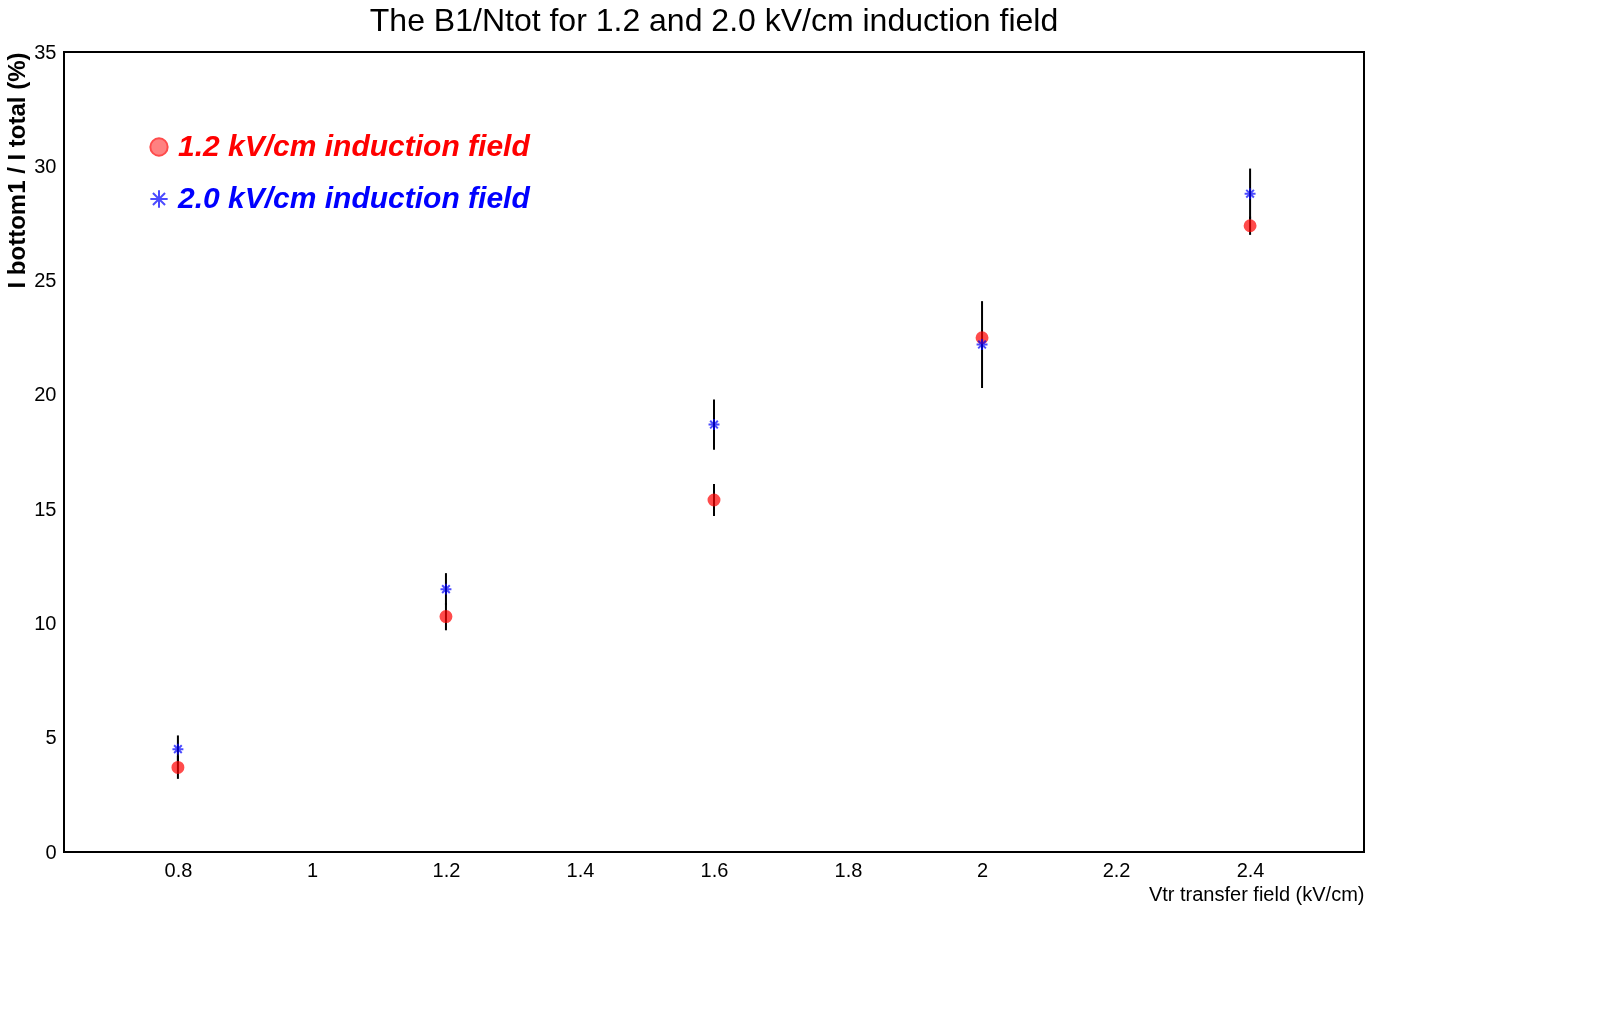 The width and height of the screenshot is (1619, 1013). Describe the element at coordinates (178, 869) in the screenshot. I see `x-tick-label: 0.8` at that location.